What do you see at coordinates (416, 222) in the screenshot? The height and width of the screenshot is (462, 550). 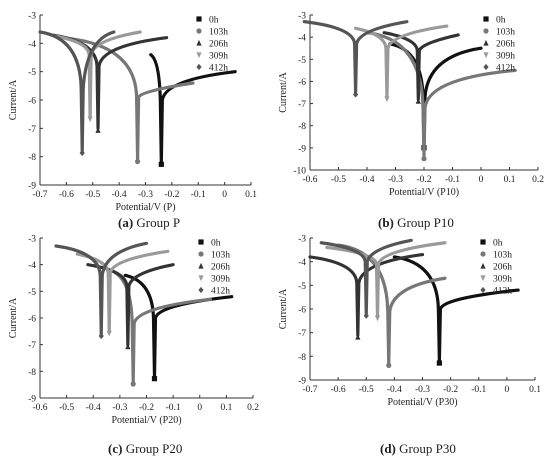 I see `caption-b: (b) Group P10` at bounding box center [416, 222].